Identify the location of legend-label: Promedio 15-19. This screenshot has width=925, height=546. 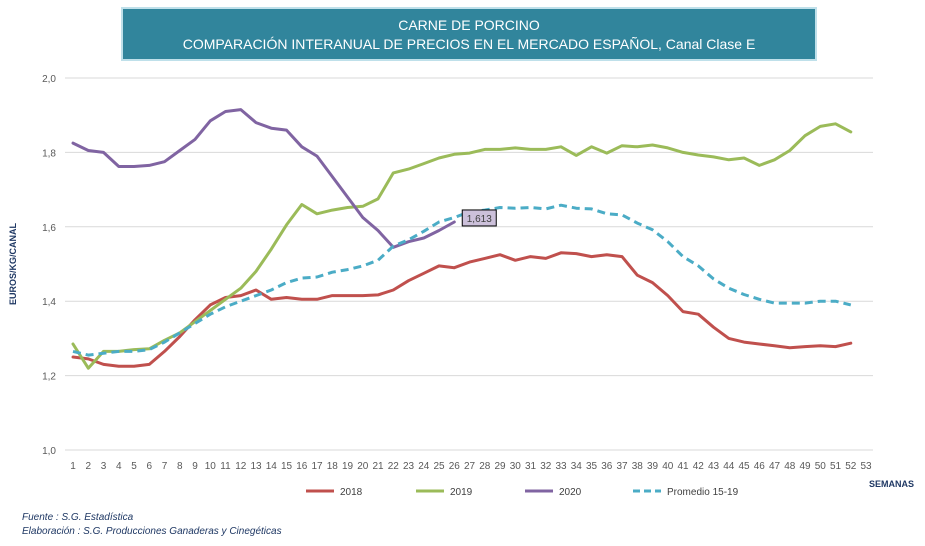
(703, 492).